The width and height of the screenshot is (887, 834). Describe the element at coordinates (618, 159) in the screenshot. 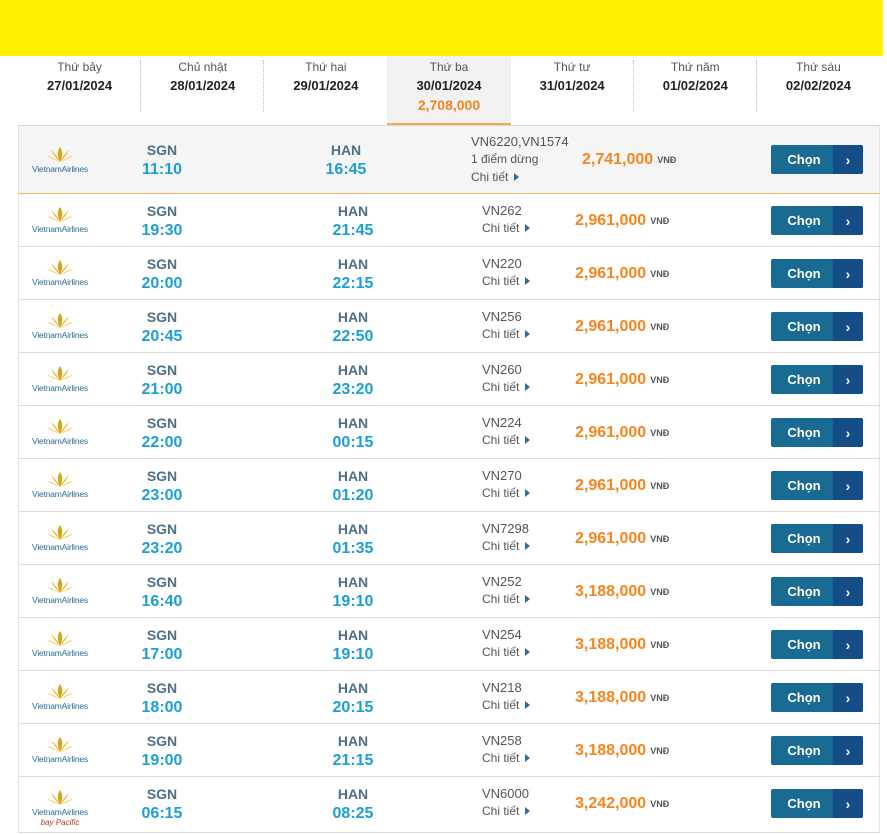

I see `price-value: 2,741,000` at that location.